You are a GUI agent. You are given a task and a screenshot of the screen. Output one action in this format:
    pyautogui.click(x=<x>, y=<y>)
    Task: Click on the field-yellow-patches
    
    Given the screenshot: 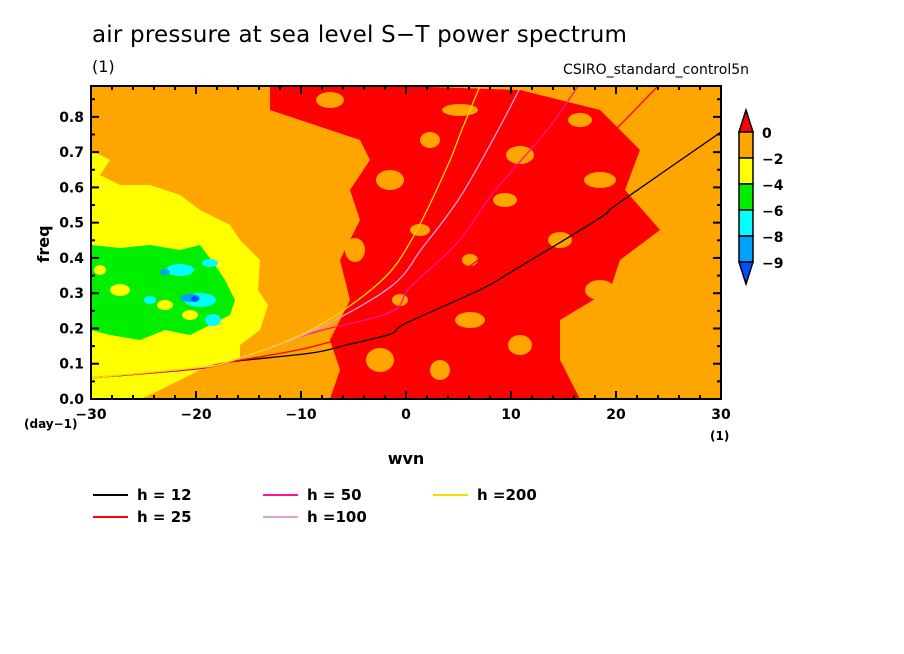 What is the action you would take?
    pyautogui.click(x=146, y=292)
    